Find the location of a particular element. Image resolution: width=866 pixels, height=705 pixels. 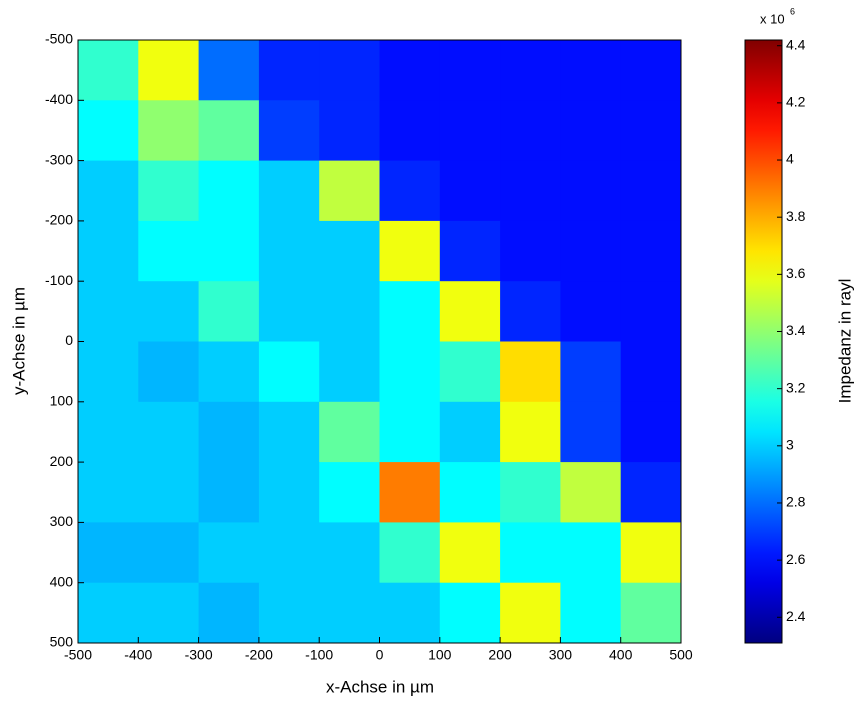

colorbar is located at coordinates (763, 341).